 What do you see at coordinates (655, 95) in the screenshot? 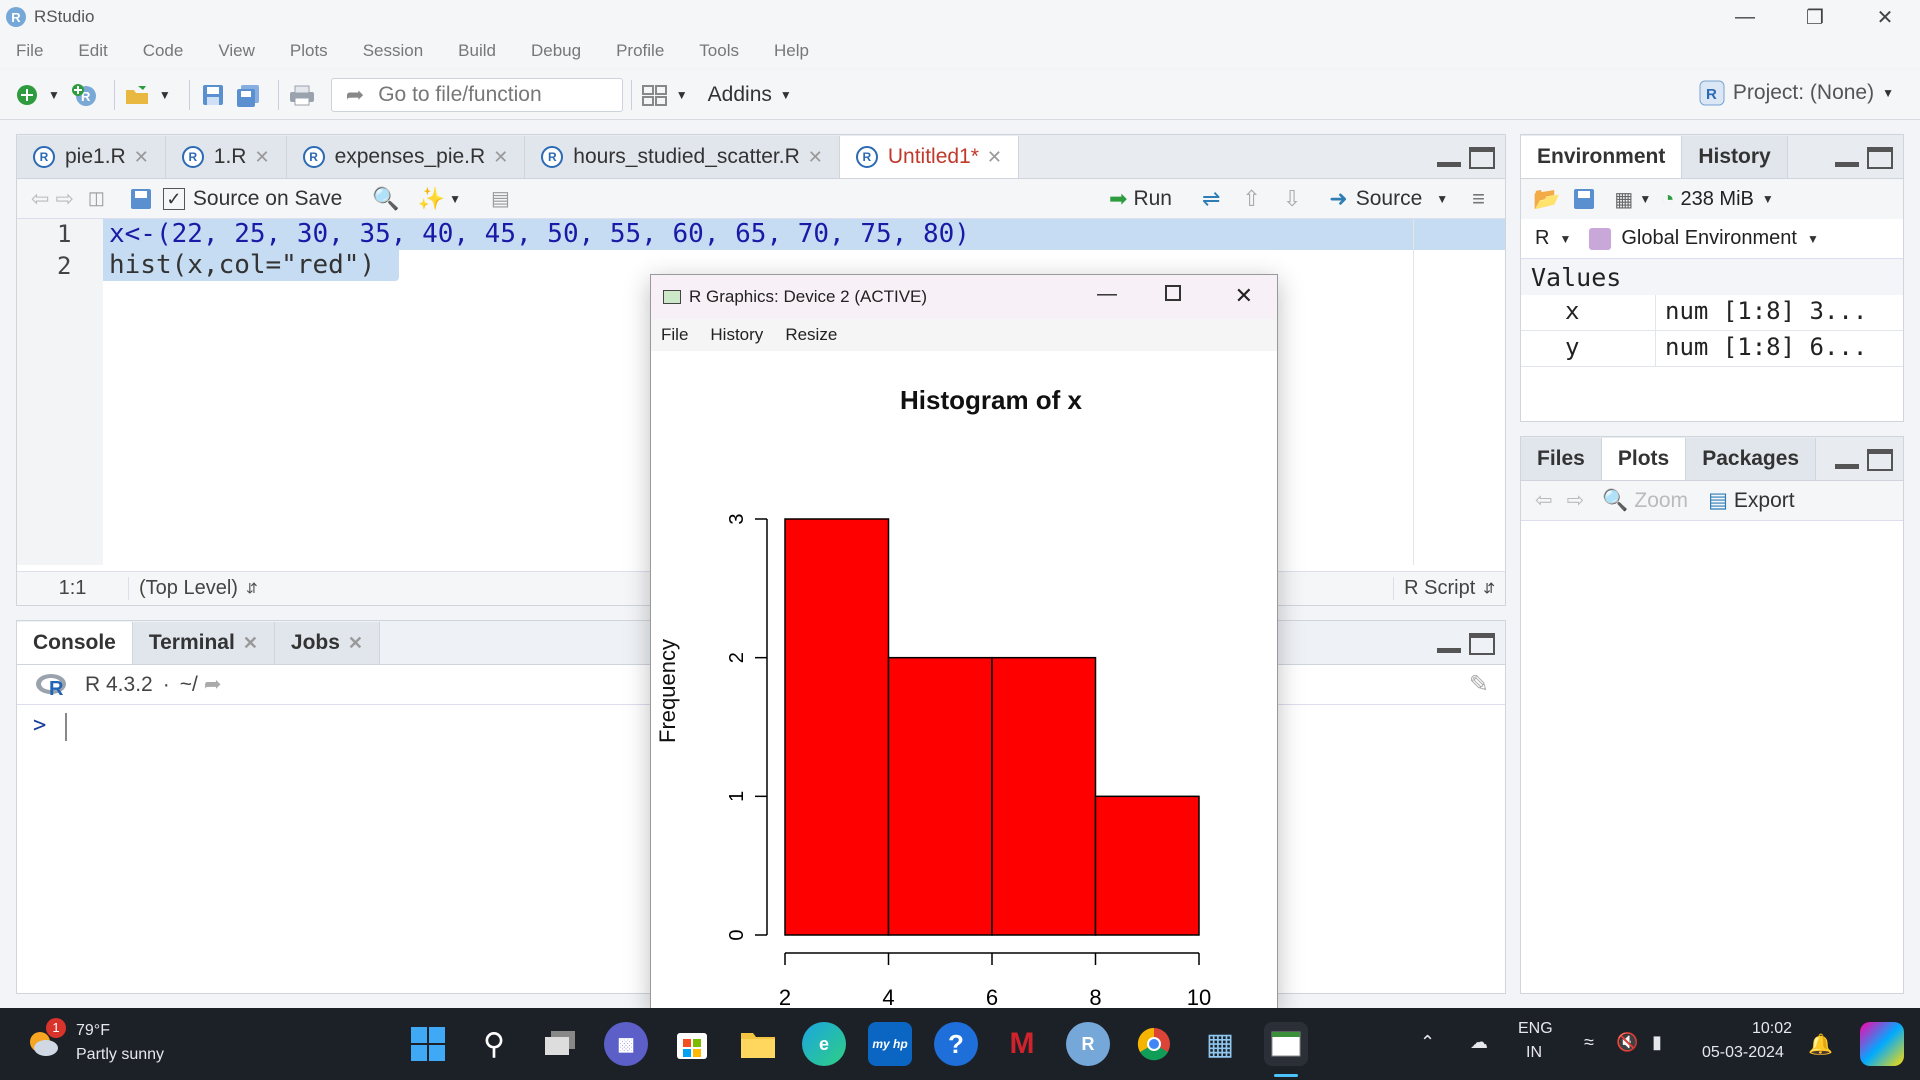
I see `grid-layout-icon` at bounding box center [655, 95].